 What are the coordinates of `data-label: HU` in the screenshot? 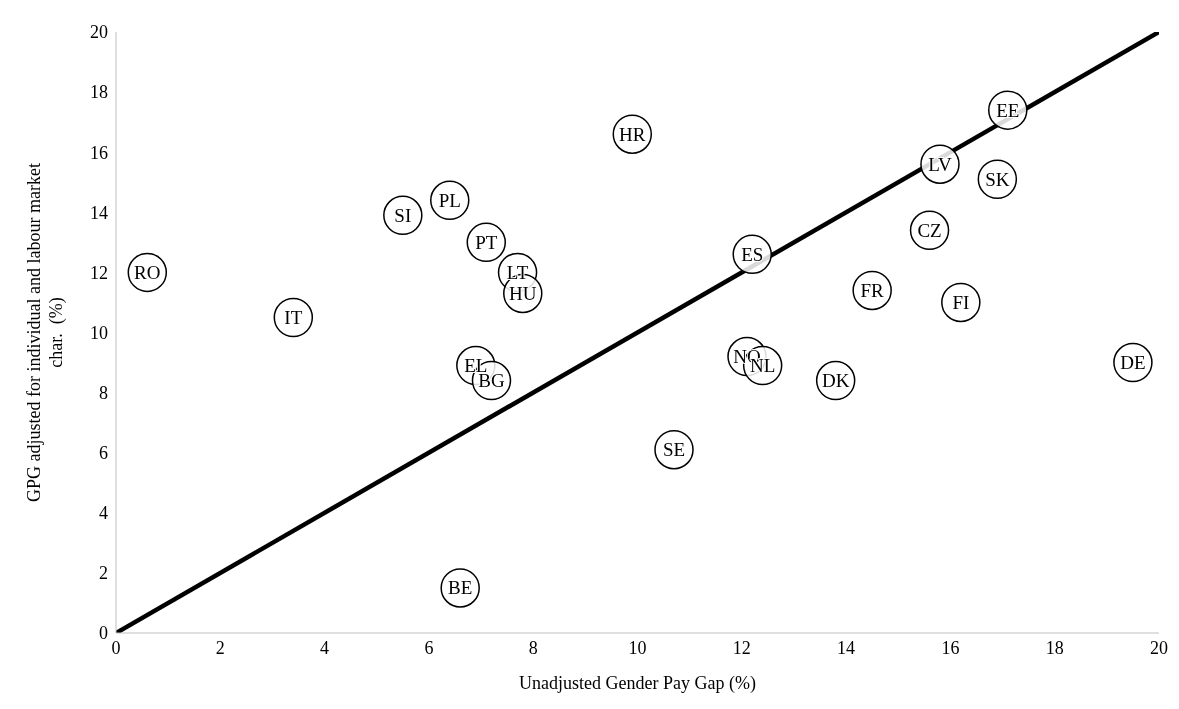 It's located at (523, 293).